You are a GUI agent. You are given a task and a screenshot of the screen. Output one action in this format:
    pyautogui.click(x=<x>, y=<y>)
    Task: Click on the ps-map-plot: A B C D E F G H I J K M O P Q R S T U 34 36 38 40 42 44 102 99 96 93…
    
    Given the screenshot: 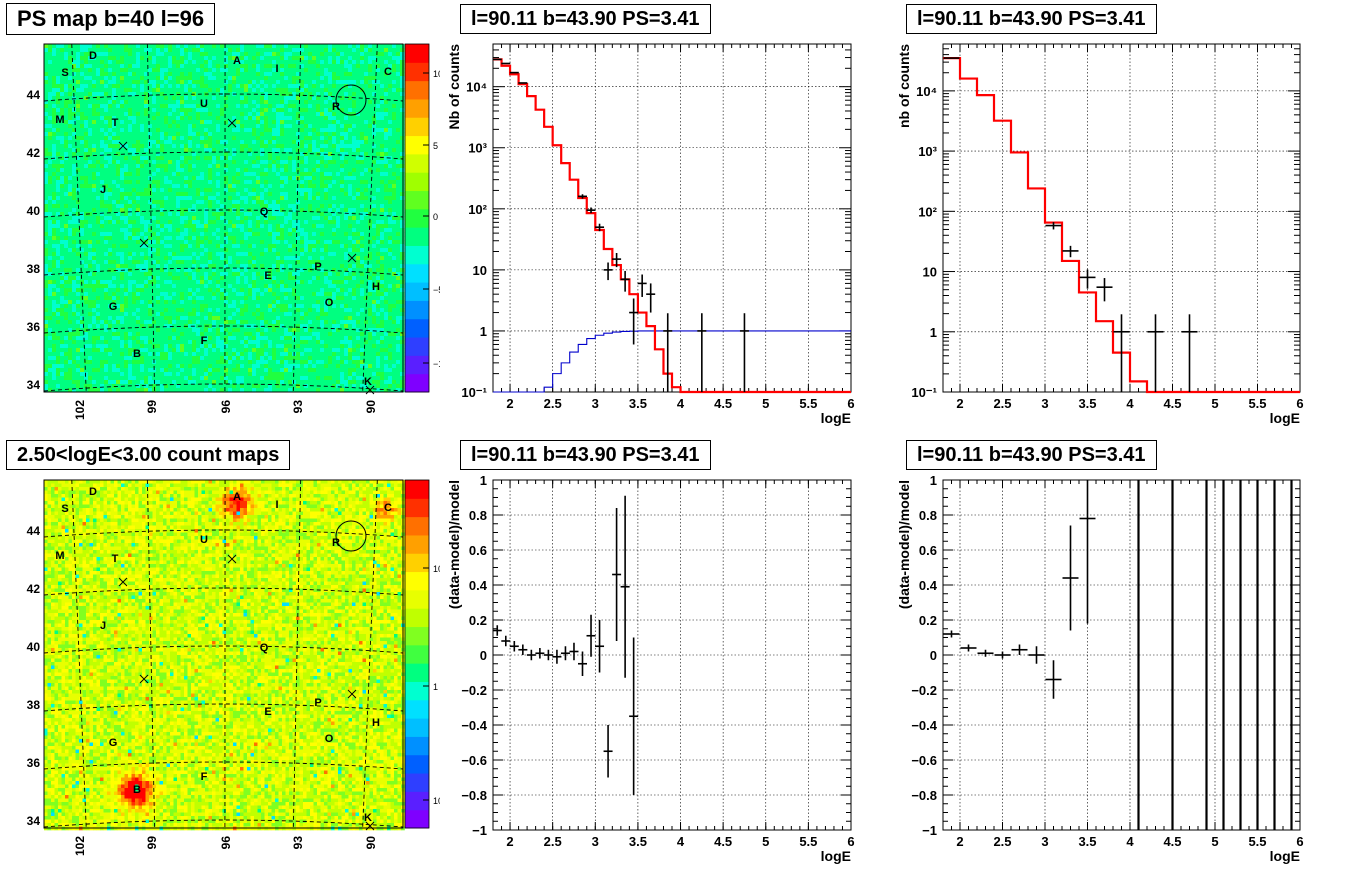 What is the action you would take?
    pyautogui.click(x=233, y=231)
    